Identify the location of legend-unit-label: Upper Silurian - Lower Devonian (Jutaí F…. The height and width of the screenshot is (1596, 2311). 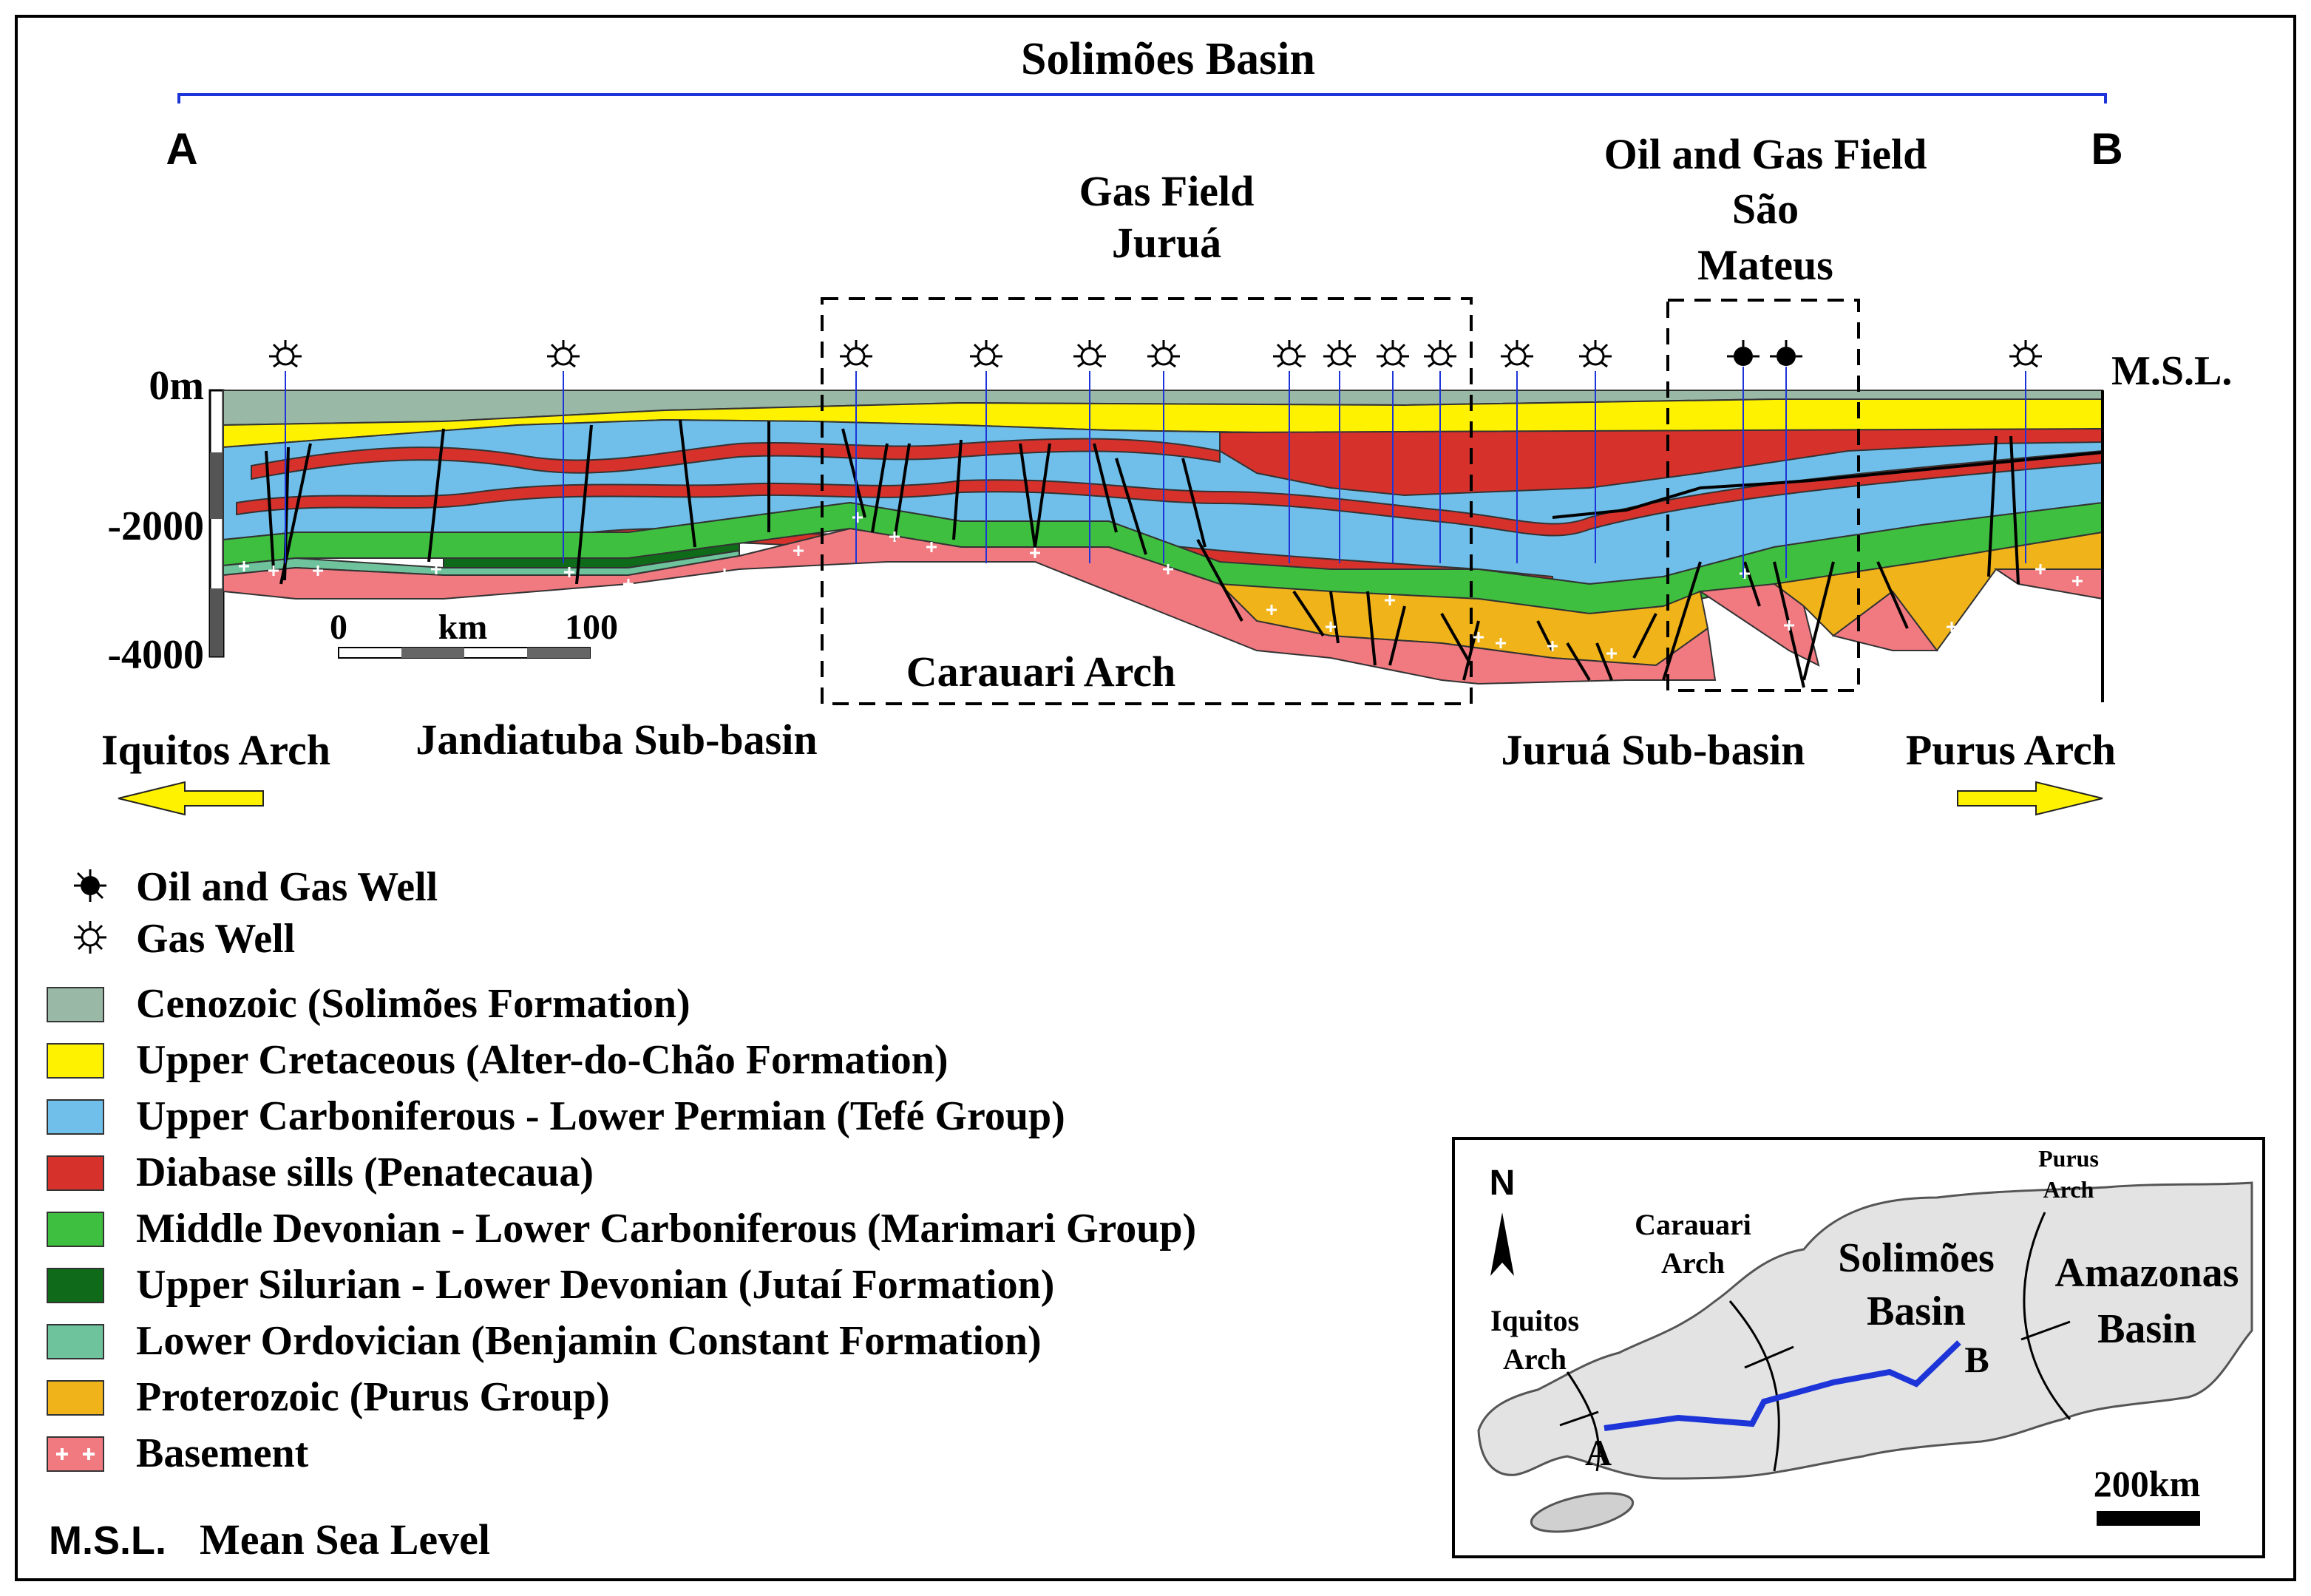
(595, 1285).